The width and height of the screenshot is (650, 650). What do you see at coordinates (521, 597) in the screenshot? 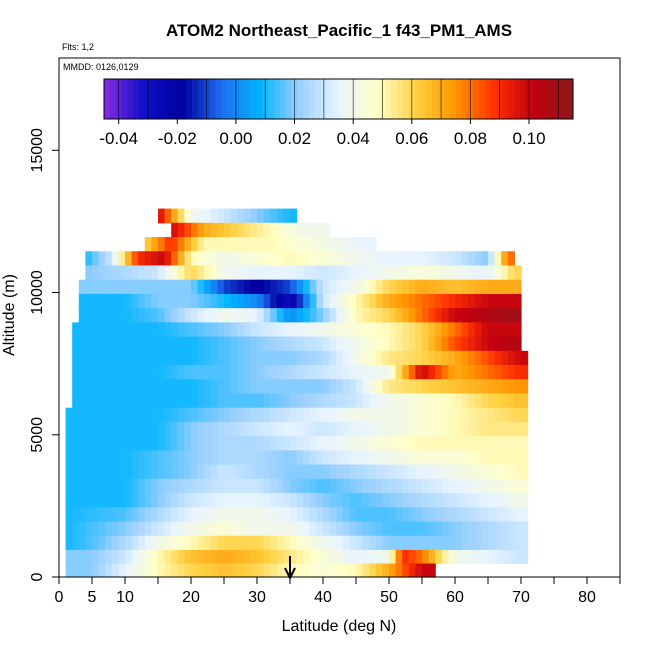
I see `x-tick-label: 70` at bounding box center [521, 597].